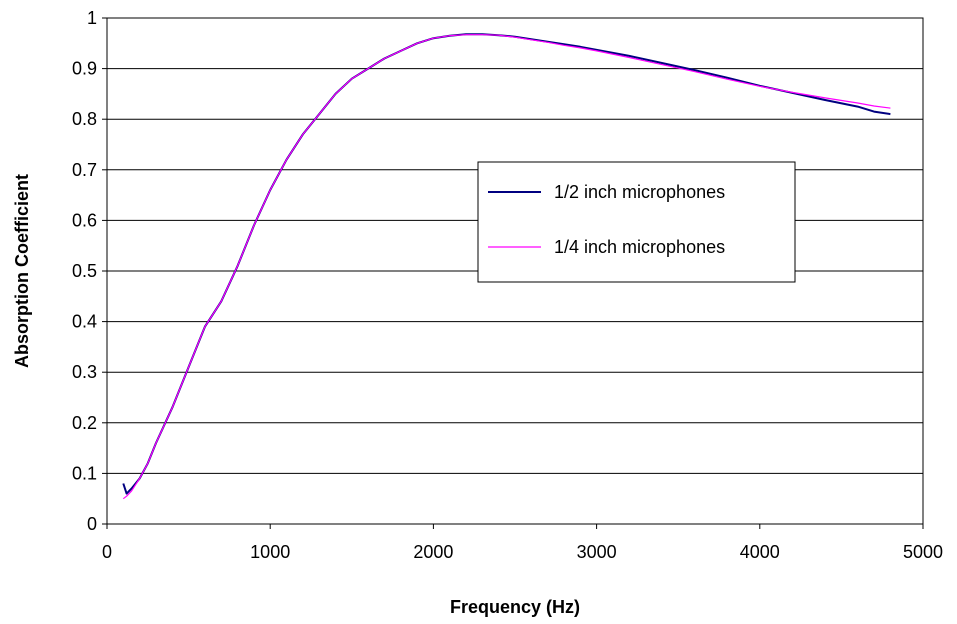  I want to click on y-tick-label: 0.2, so click(84, 423).